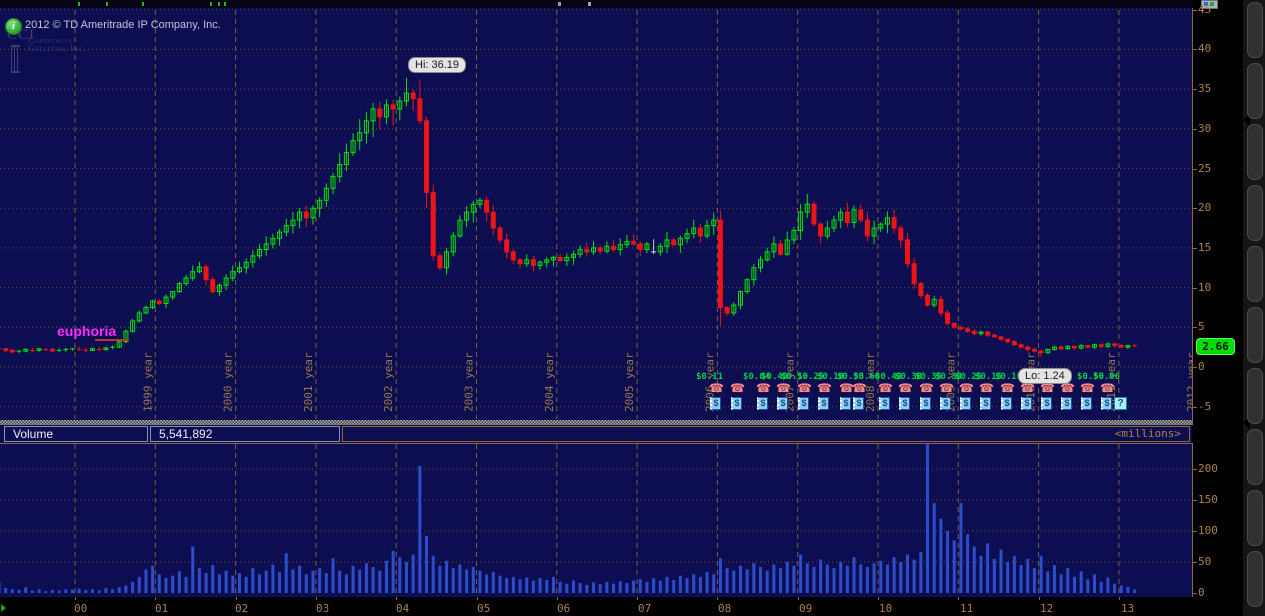  Describe the element at coordinates (1218, 308) in the screenshot. I see `price-axis: 2.66 45 40 35 30 25 20 15 10 5 0 -5 200 150 100 50 0` at that location.